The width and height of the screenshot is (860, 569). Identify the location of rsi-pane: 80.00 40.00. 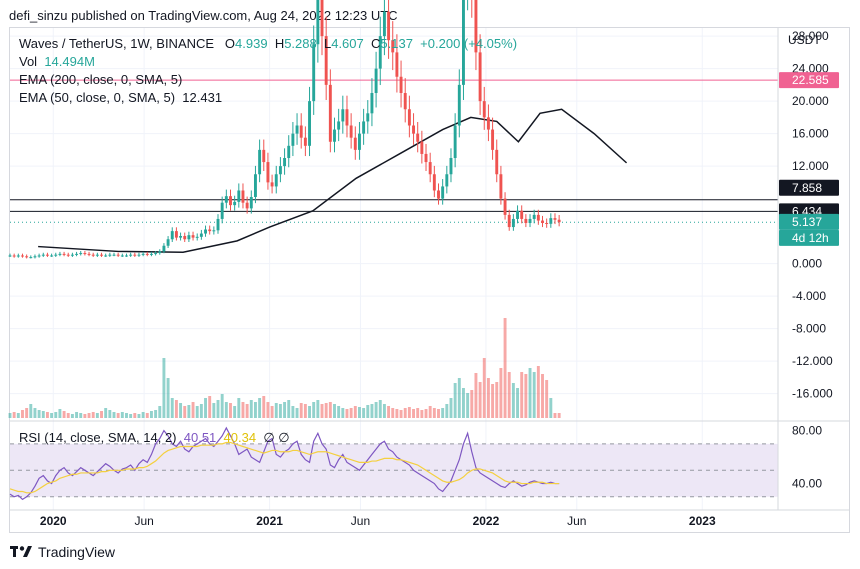
(415, 462).